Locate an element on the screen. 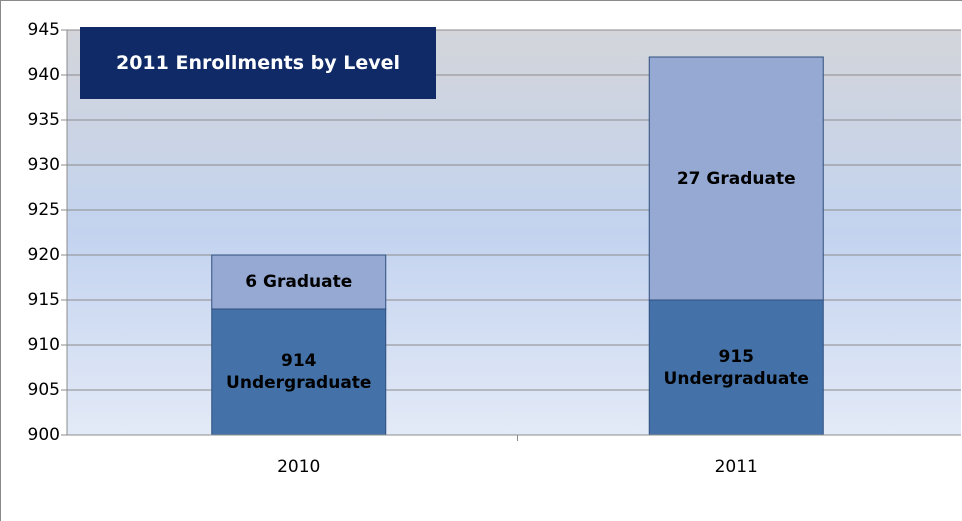  value-label: 914 Undergraduate is located at coordinates (299, 372).